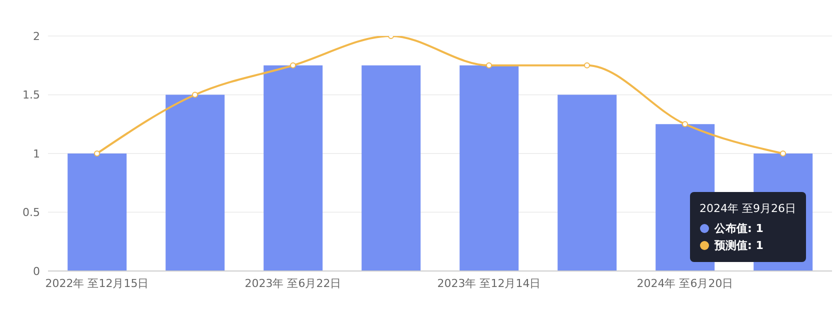 This screenshot has height=323, width=840. What do you see at coordinates (36, 271) in the screenshot?
I see `y-tick-label: 0` at bounding box center [36, 271].